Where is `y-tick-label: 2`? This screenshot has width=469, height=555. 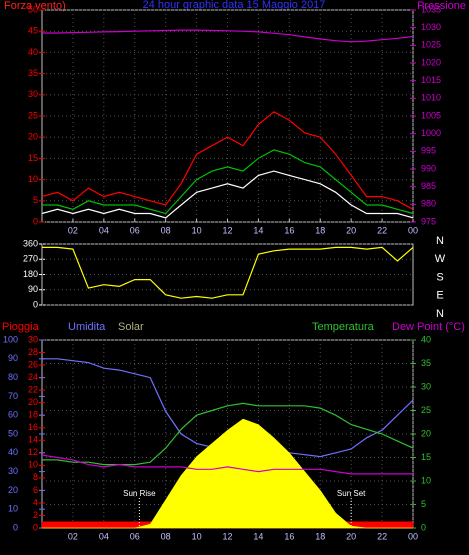
y-tick-label: 2 is located at coordinates (35, 515).